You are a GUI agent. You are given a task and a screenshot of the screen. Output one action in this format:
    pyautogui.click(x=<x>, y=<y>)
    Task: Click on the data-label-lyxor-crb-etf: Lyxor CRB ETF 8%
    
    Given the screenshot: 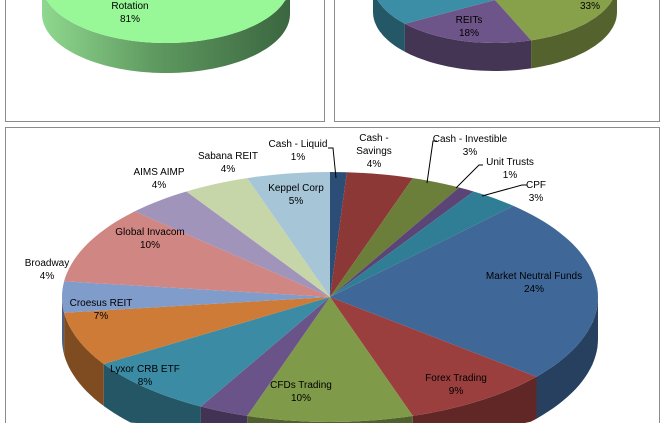 What is the action you would take?
    pyautogui.click(x=145, y=376)
    